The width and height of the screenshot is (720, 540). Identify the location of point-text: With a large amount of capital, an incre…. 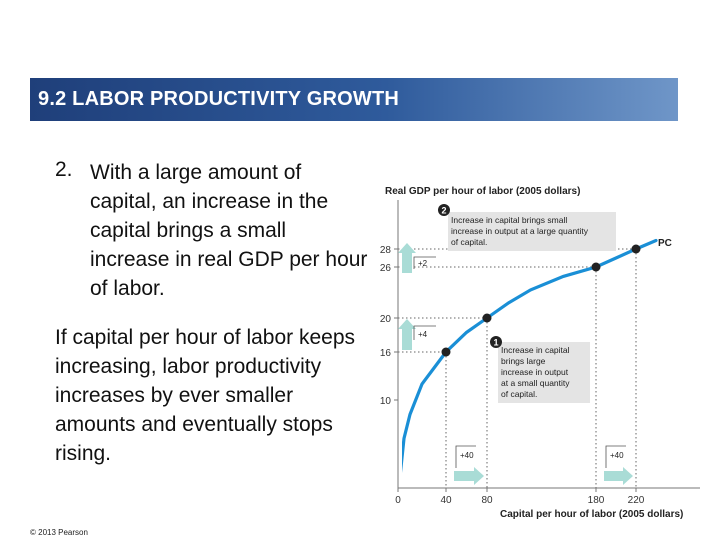
(229, 230).